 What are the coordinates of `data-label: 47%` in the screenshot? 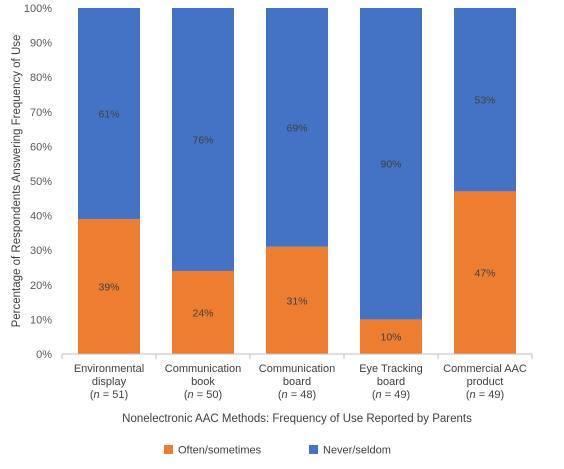 It's located at (484, 274).